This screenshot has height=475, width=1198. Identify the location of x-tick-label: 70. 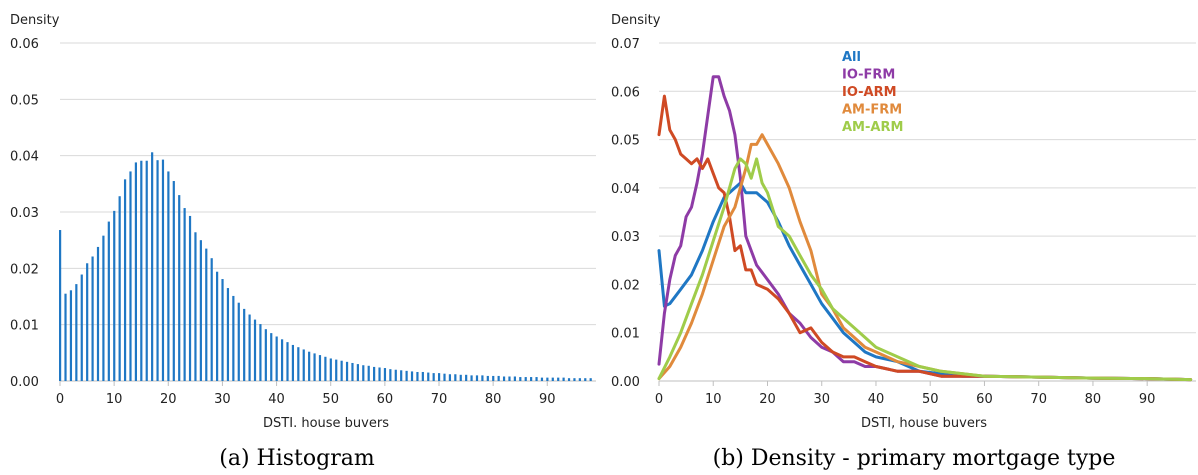
(439, 399).